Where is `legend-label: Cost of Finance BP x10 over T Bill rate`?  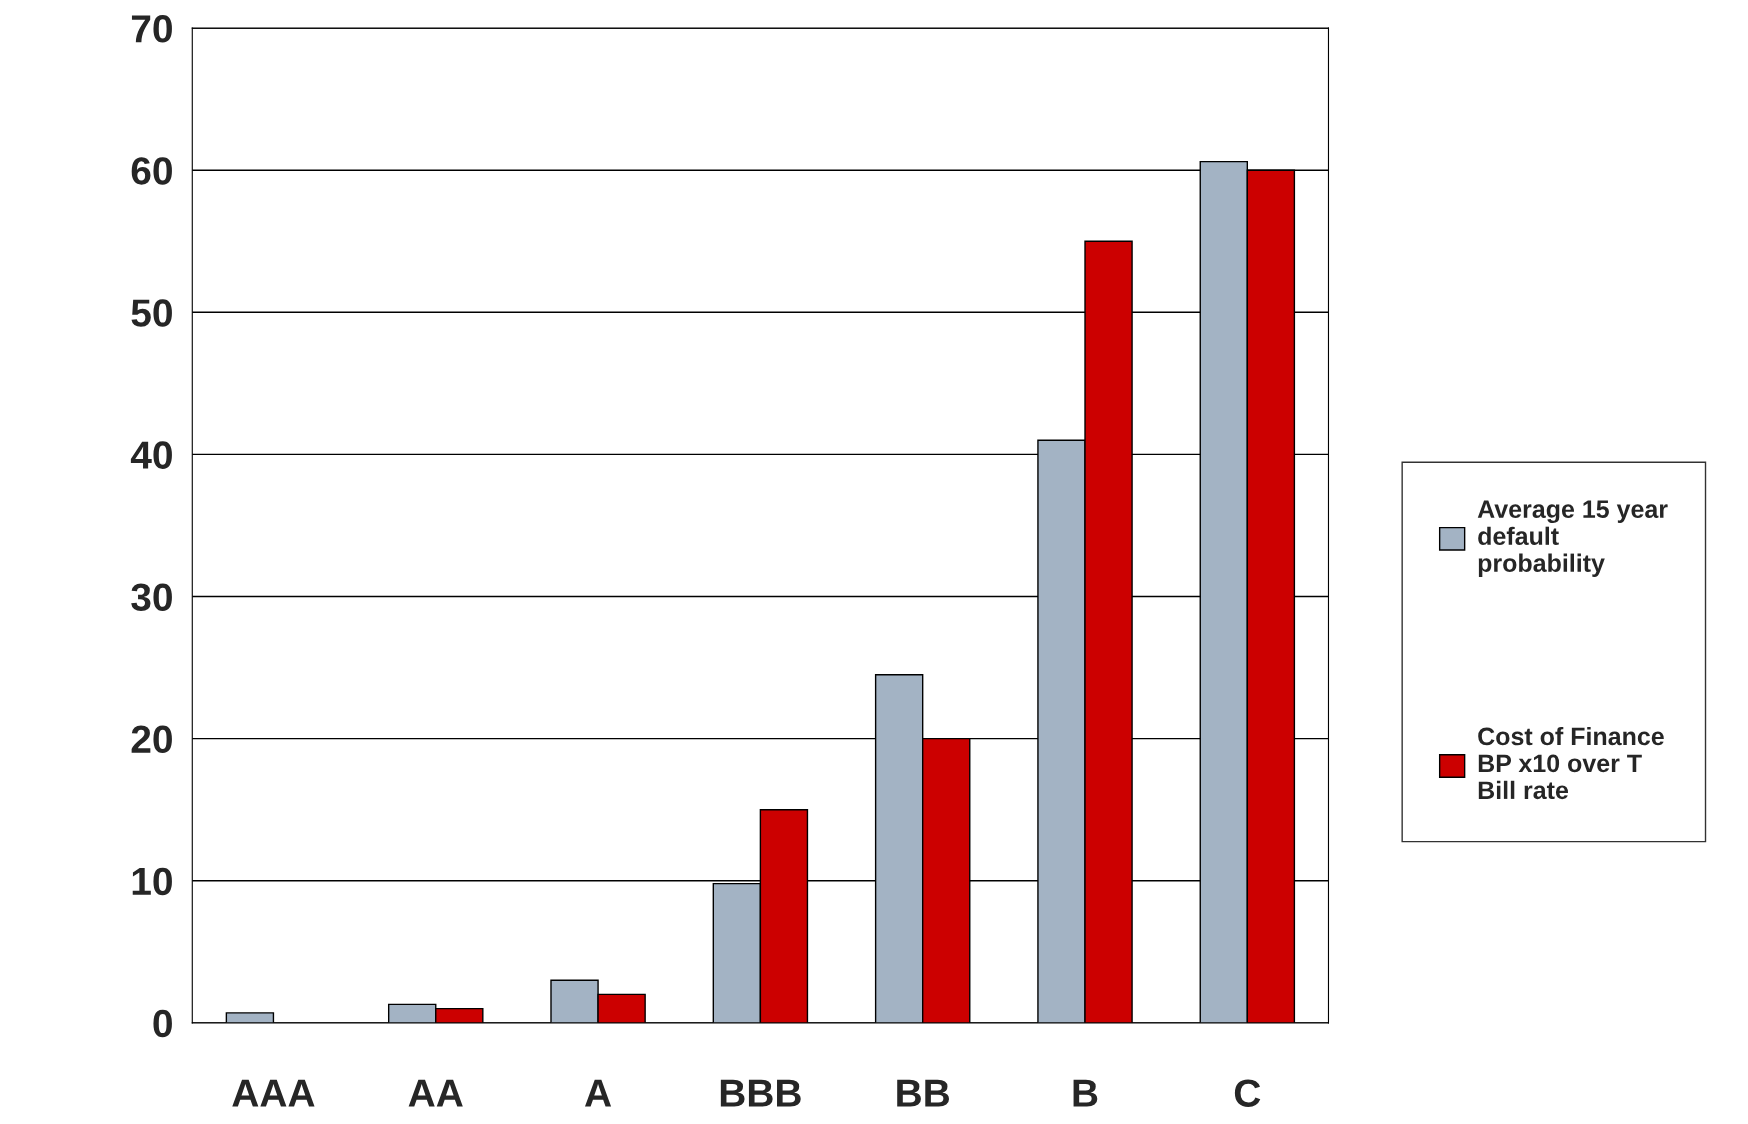 legend-label: Cost of Finance BP x10 over T Bill rate is located at coordinates (1571, 763).